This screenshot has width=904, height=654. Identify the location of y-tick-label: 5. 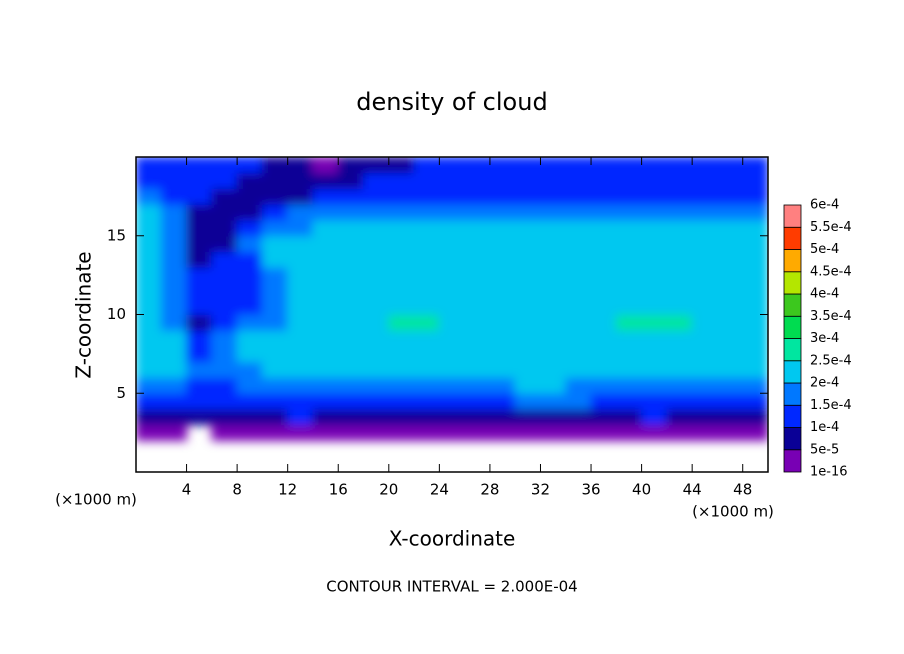
(121, 393).